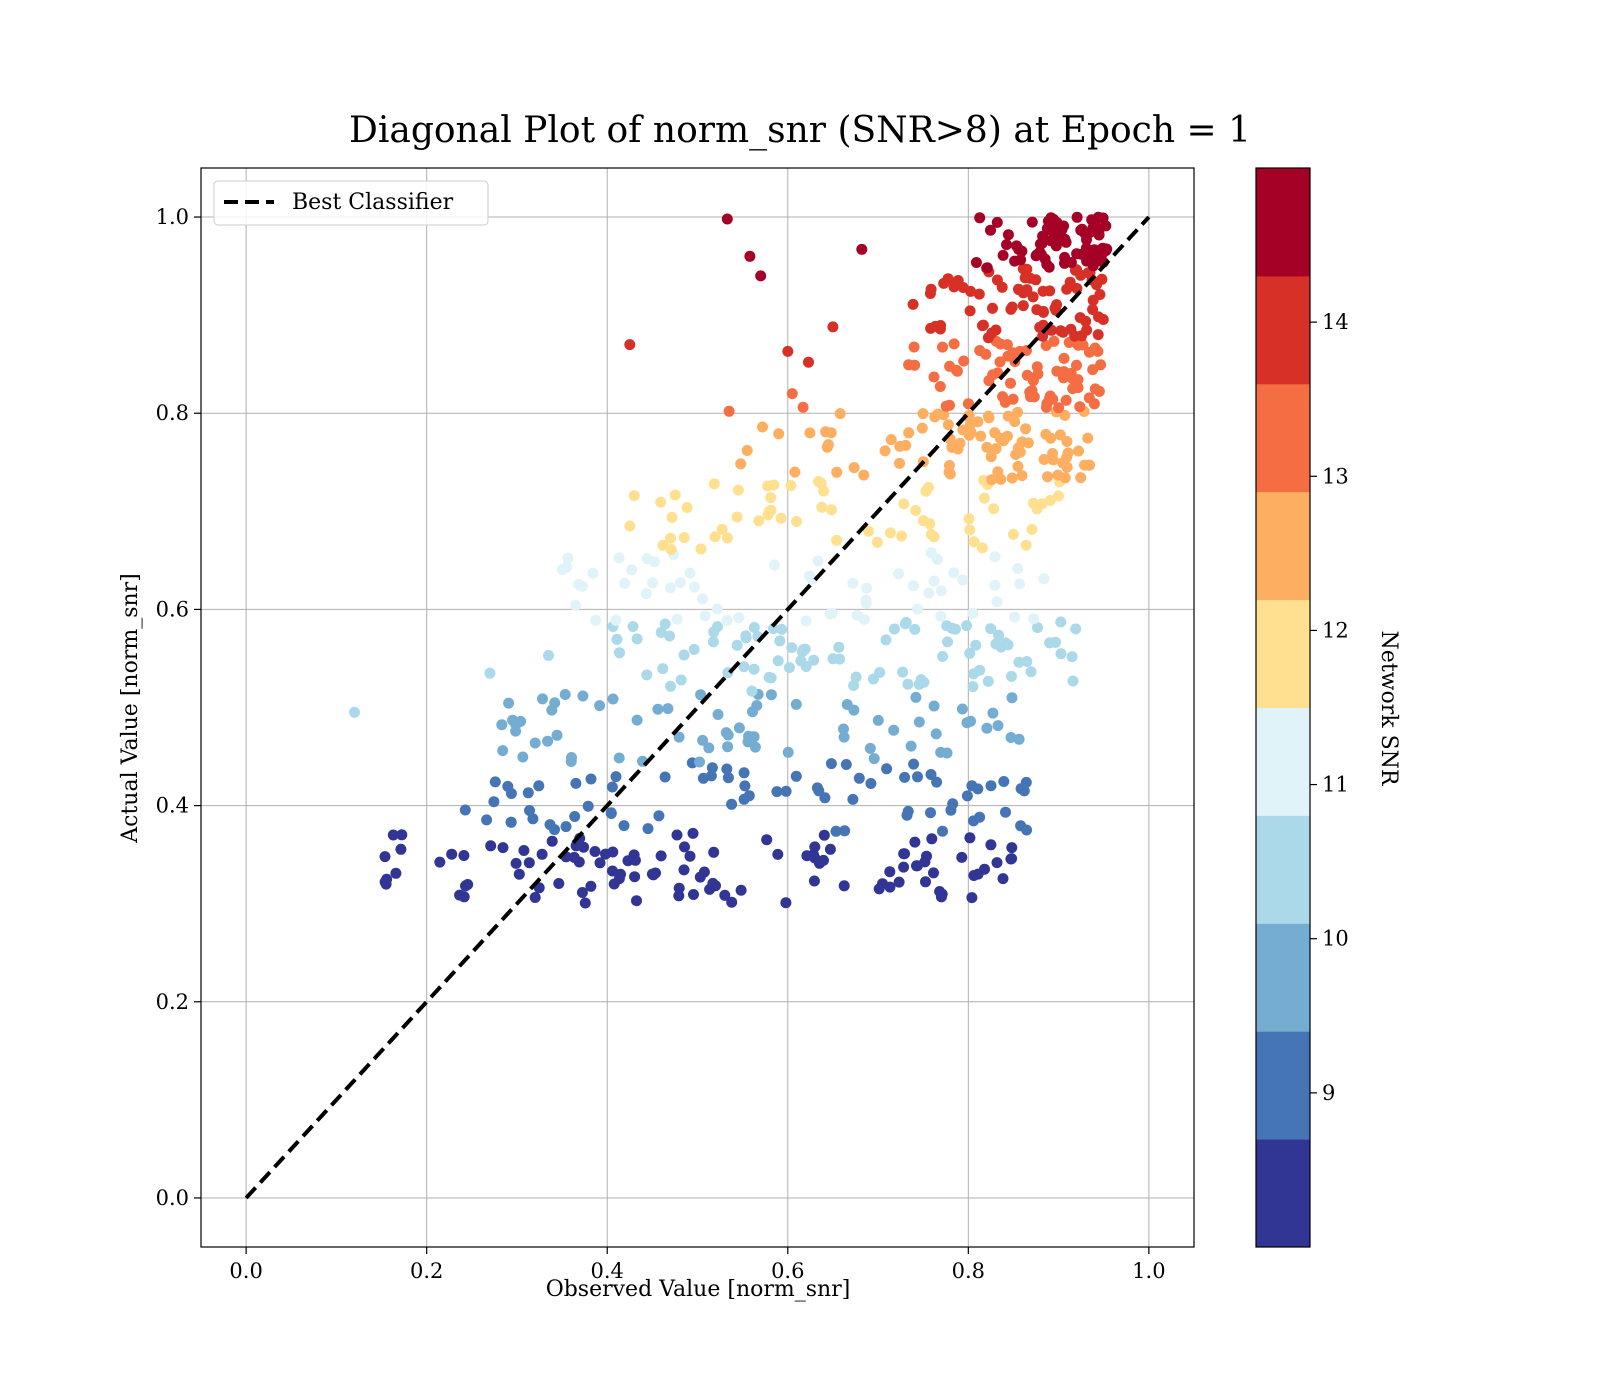 The width and height of the screenshot is (1600, 1400). What do you see at coordinates (1388, 709) in the screenshot?
I see `colorbar-label: Network SNR` at bounding box center [1388, 709].